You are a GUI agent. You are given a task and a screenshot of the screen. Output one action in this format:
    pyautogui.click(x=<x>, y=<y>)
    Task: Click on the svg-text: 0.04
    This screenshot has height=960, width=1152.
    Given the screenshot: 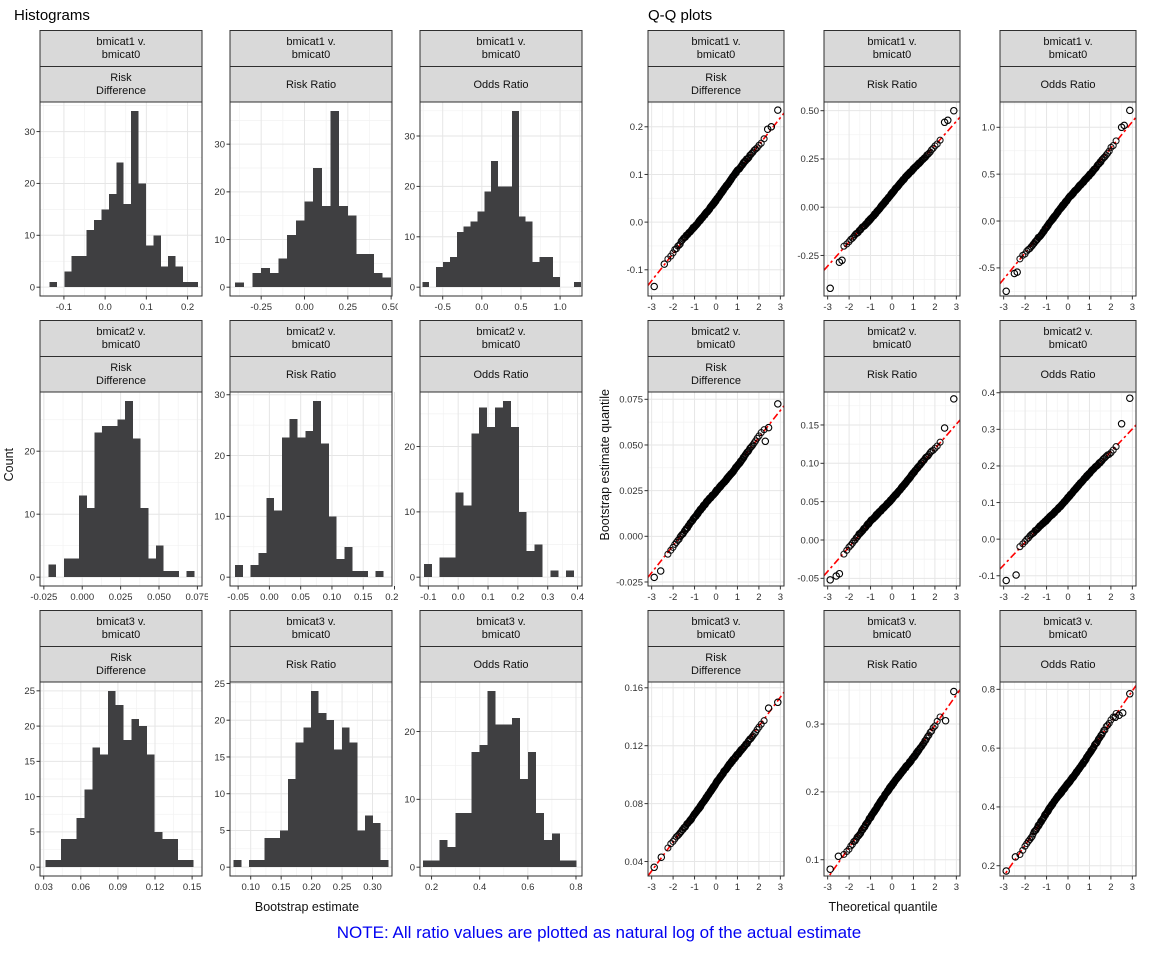 What is the action you would take?
    pyautogui.click(x=634, y=862)
    